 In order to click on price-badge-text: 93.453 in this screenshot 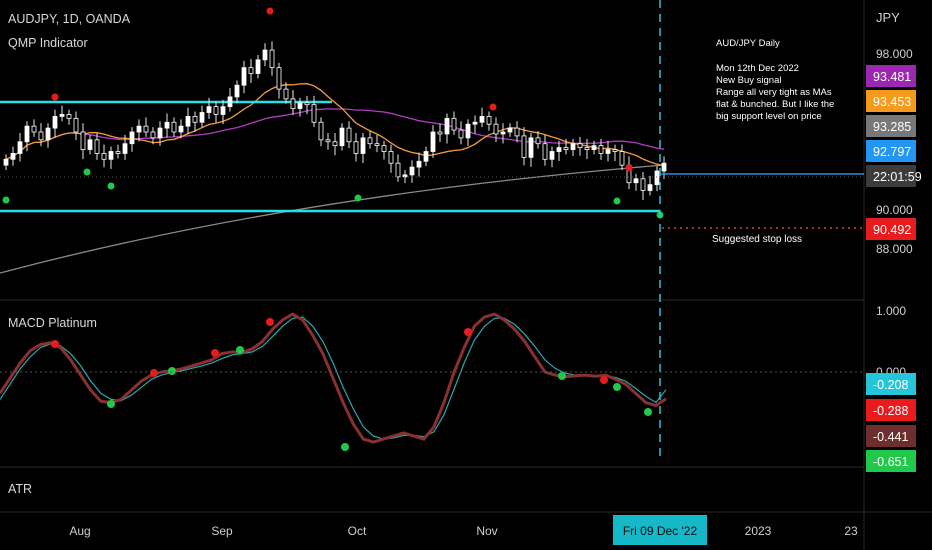, I will do `click(892, 102)`.